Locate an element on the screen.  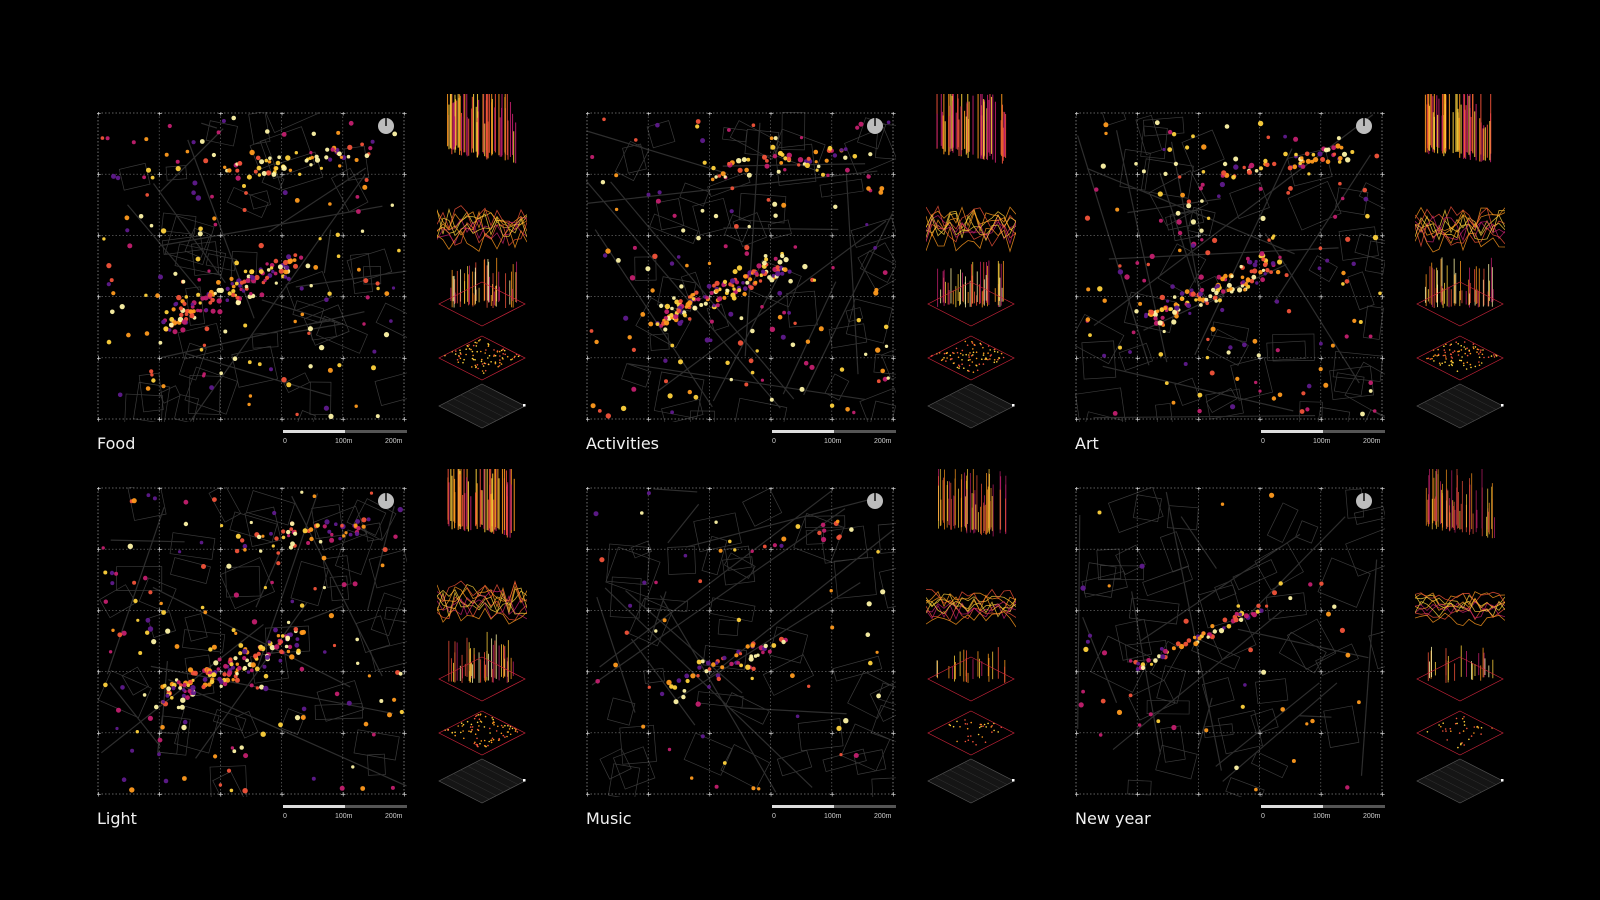
base-marker is located at coordinates (524, 405).